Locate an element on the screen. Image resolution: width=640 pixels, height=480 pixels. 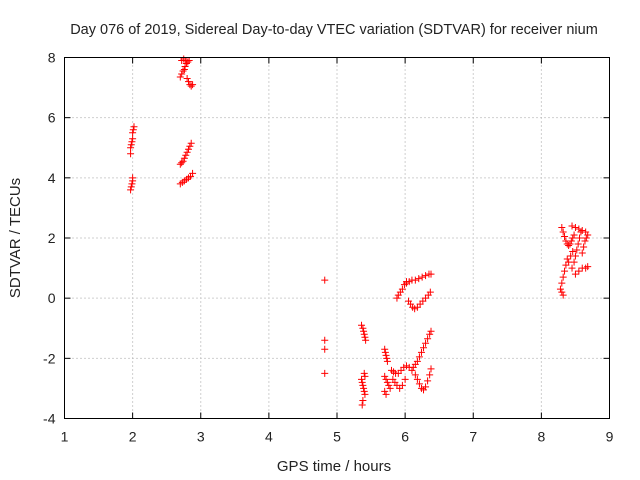
y-axis-label: SDTVAR / TECUs is located at coordinates (15, 238).